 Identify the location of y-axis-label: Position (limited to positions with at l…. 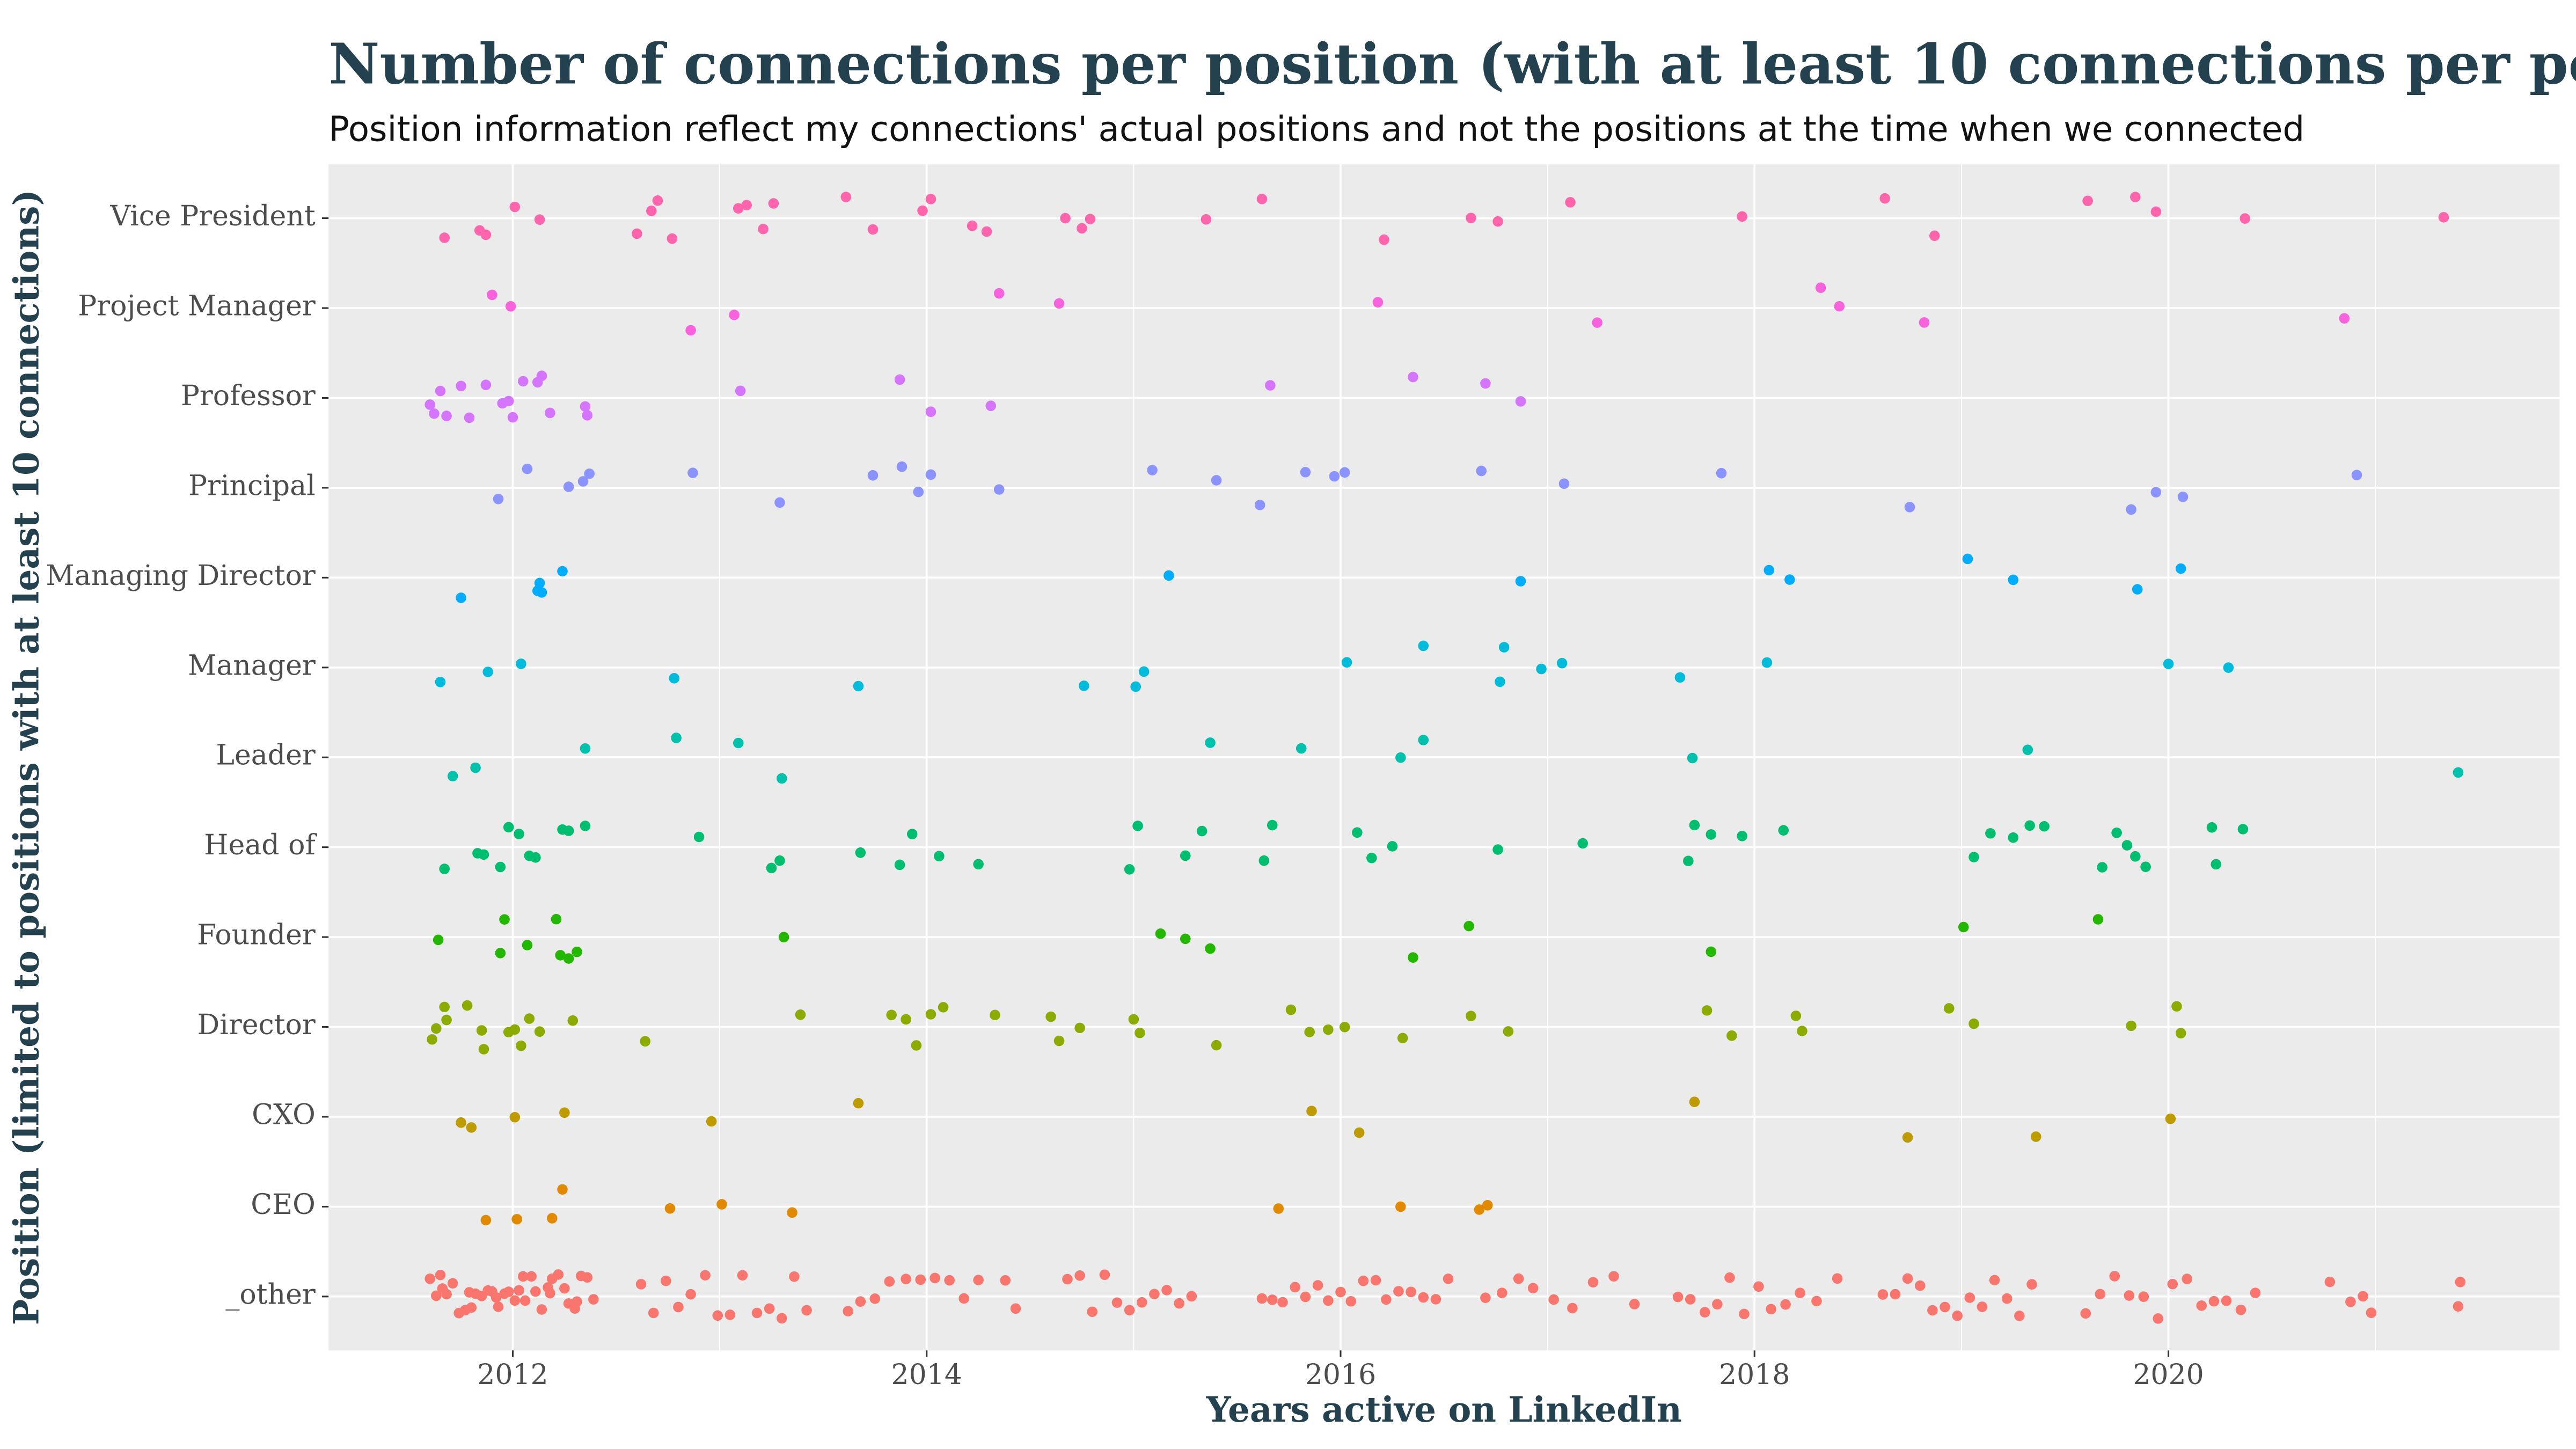
(27, 757).